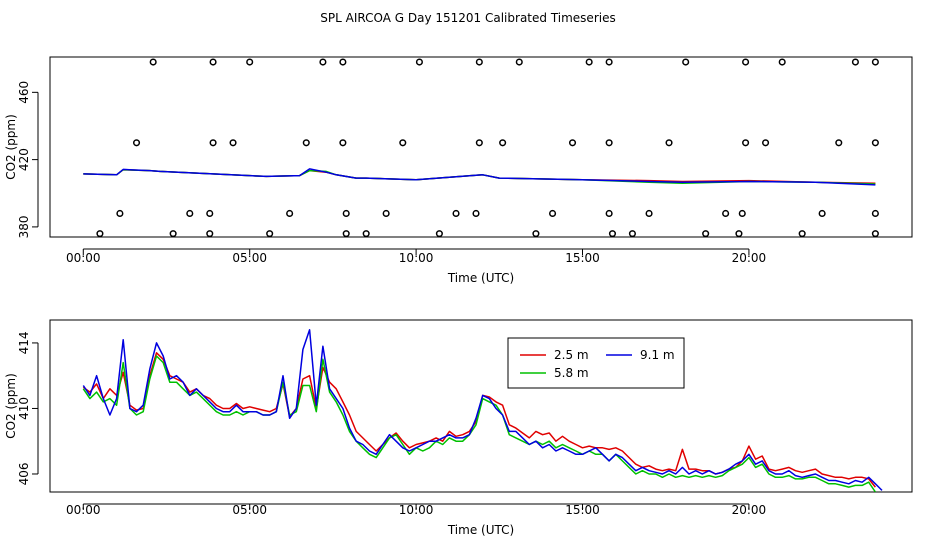 This screenshot has width=936, height=540. I want to click on y-tick-label: 380, so click(24, 226).